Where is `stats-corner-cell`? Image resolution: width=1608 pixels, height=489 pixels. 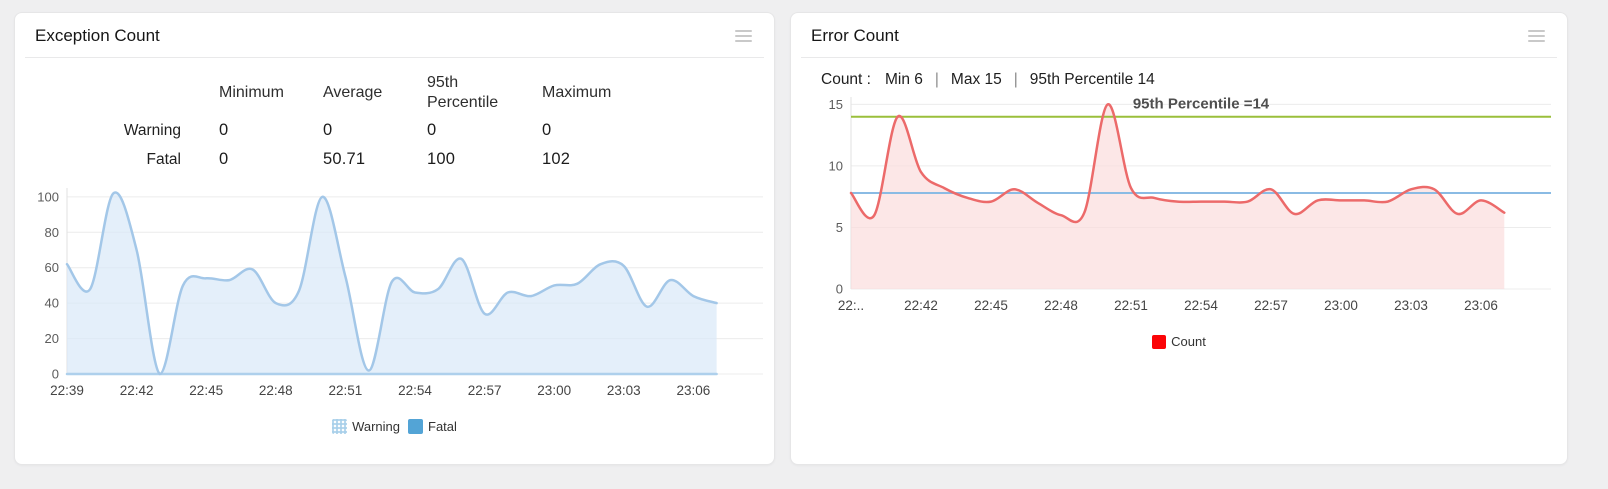
stats-corner-cell is located at coordinates (108, 93).